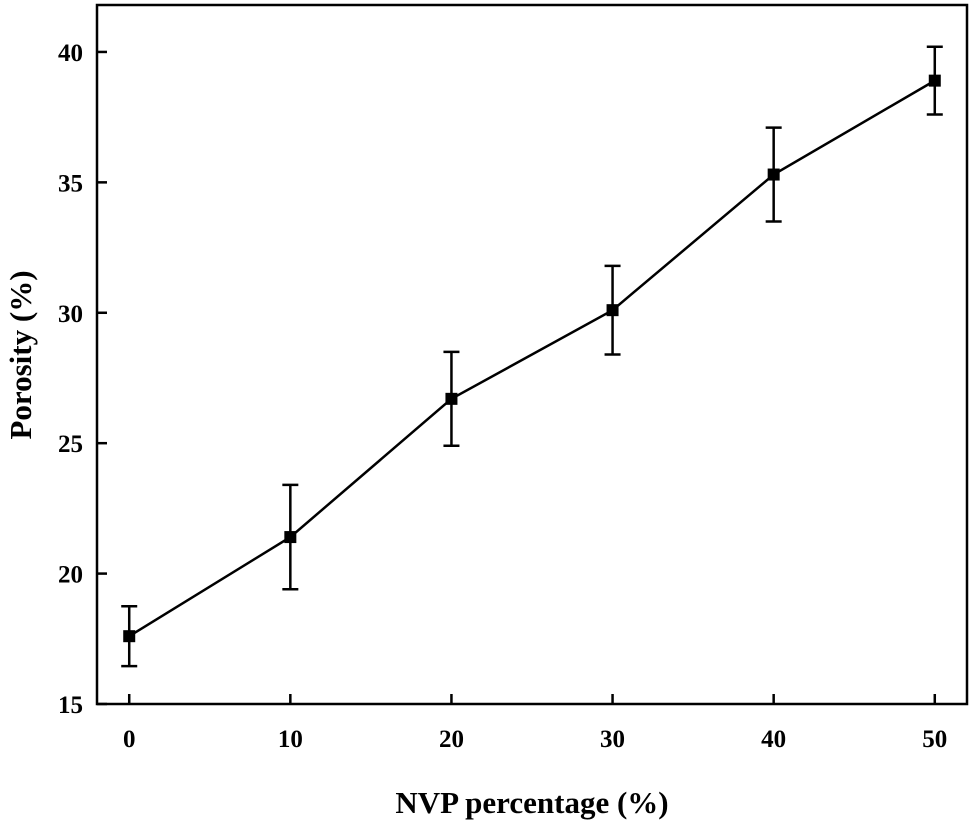 The width and height of the screenshot is (973, 826). I want to click on x-axis-ticks: 0 10 20 30 40 50, so click(535, 723).